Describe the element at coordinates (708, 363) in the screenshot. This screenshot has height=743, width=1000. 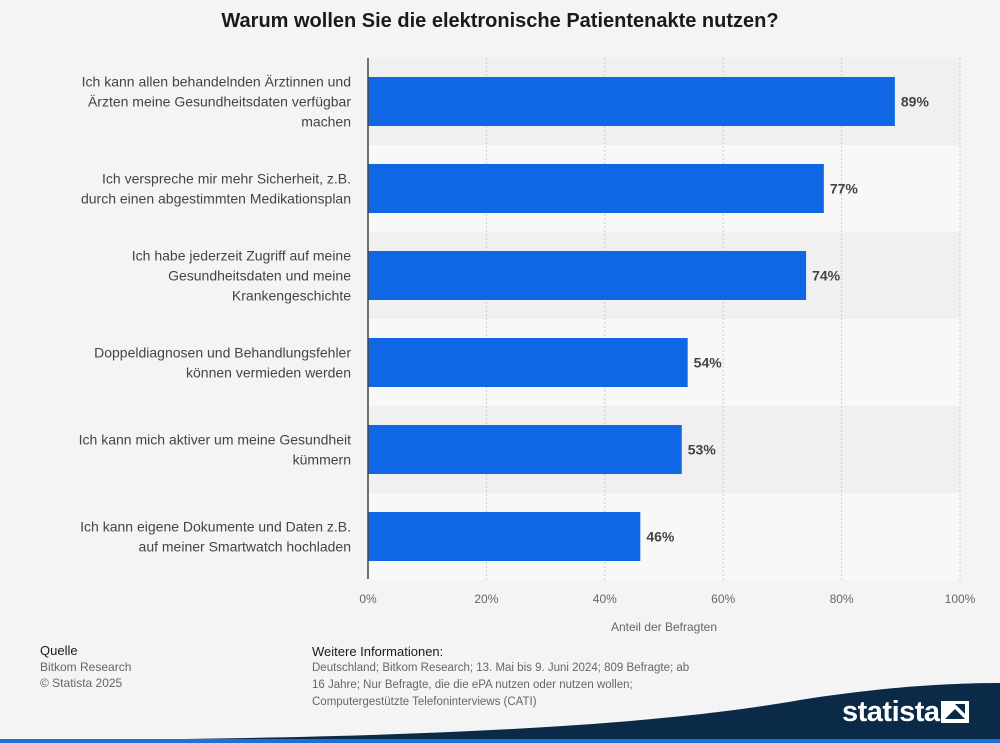
I see `bar-value-label: 54%` at that location.